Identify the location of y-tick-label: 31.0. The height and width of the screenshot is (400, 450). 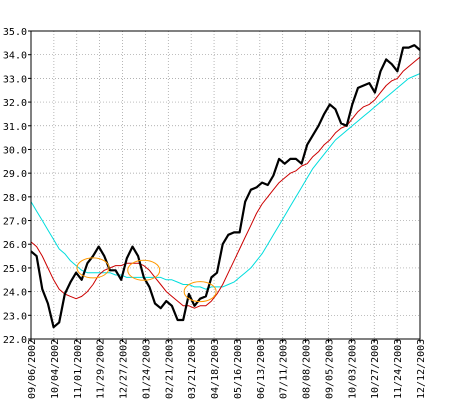
(15, 127).